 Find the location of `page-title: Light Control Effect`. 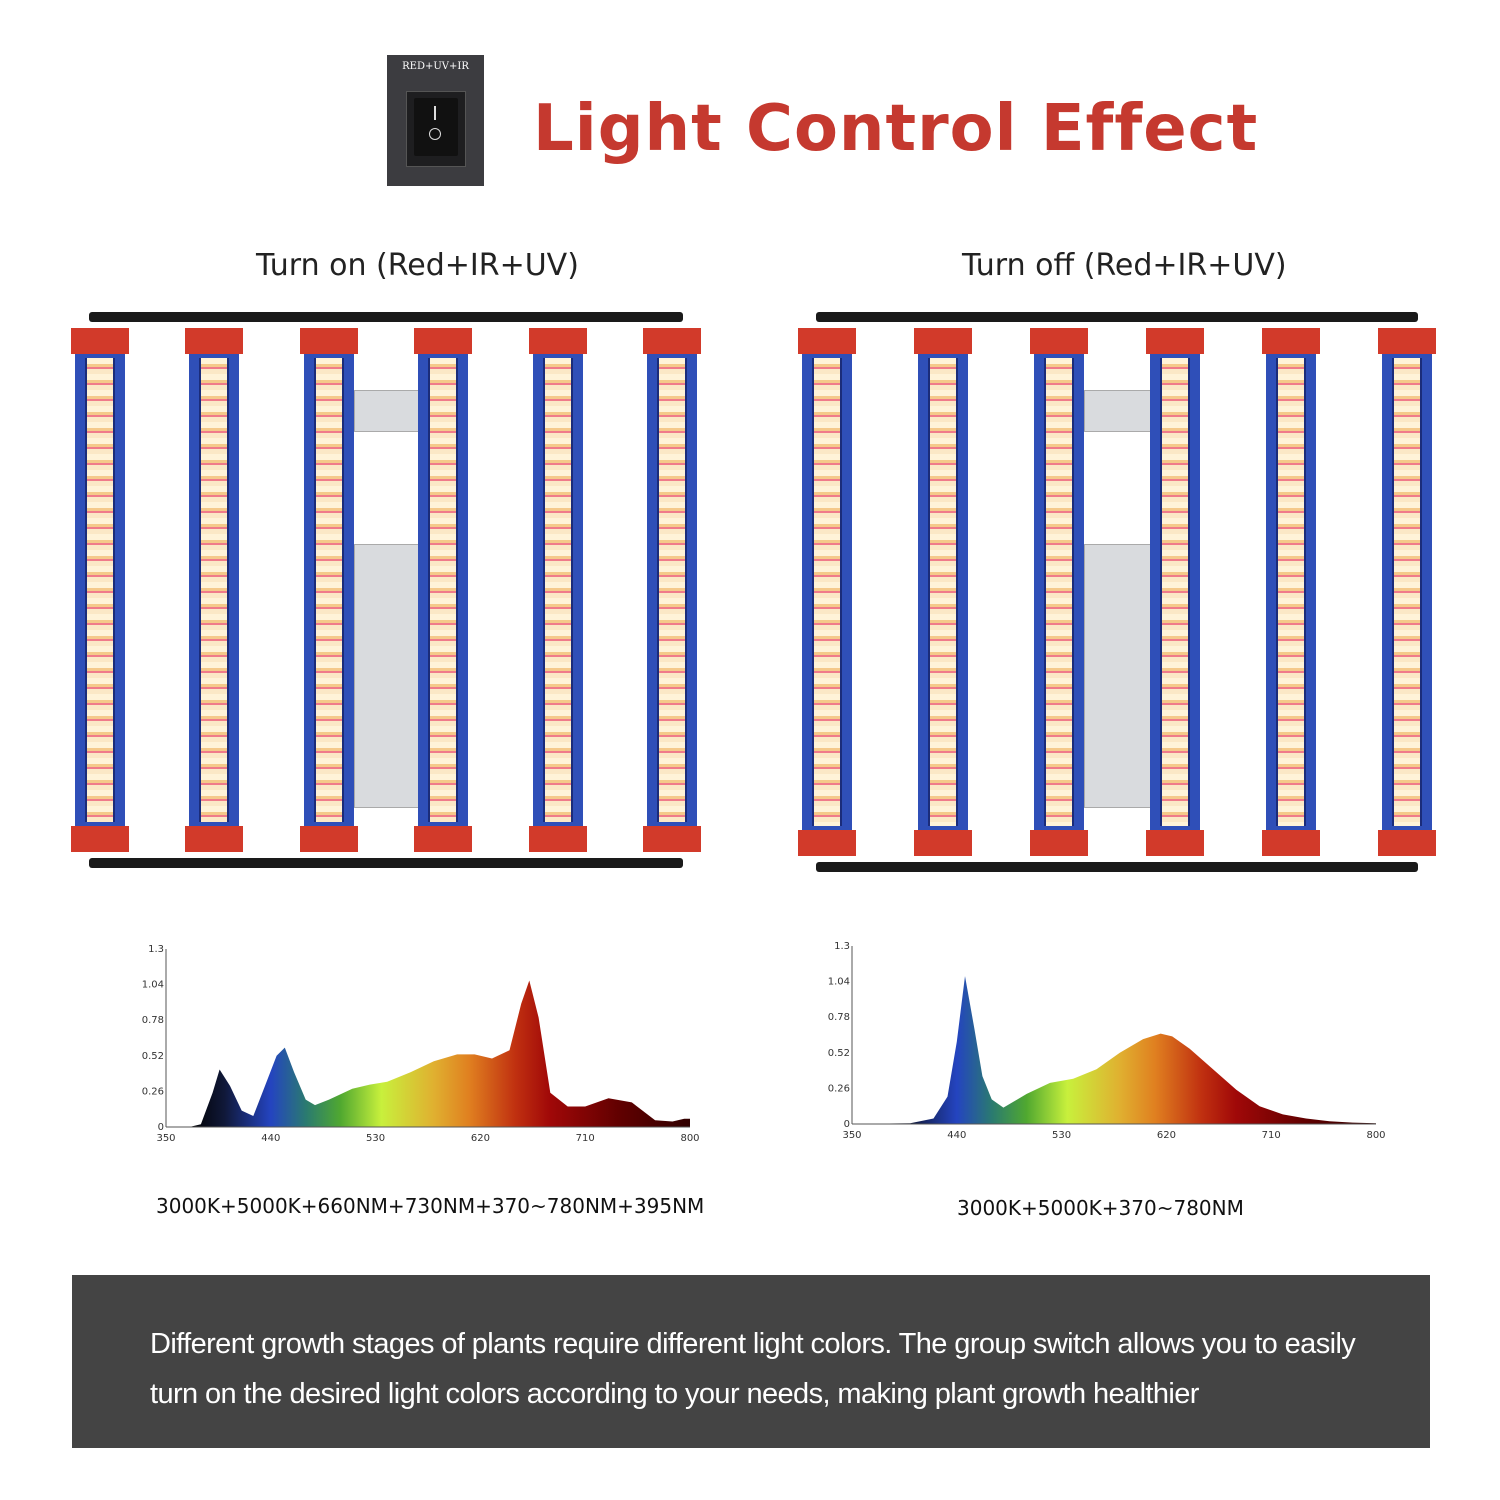

page-title: Light Control Effect is located at coordinates (896, 129).